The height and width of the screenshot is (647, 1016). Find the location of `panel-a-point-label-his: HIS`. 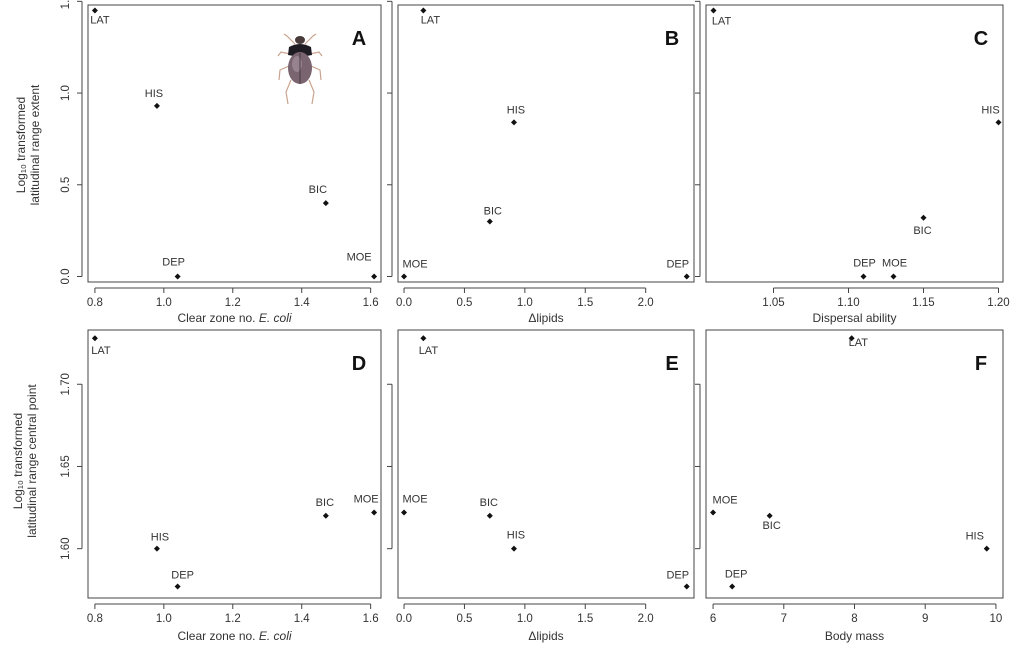

panel-a-point-label-his: HIS is located at coordinates (154, 94).